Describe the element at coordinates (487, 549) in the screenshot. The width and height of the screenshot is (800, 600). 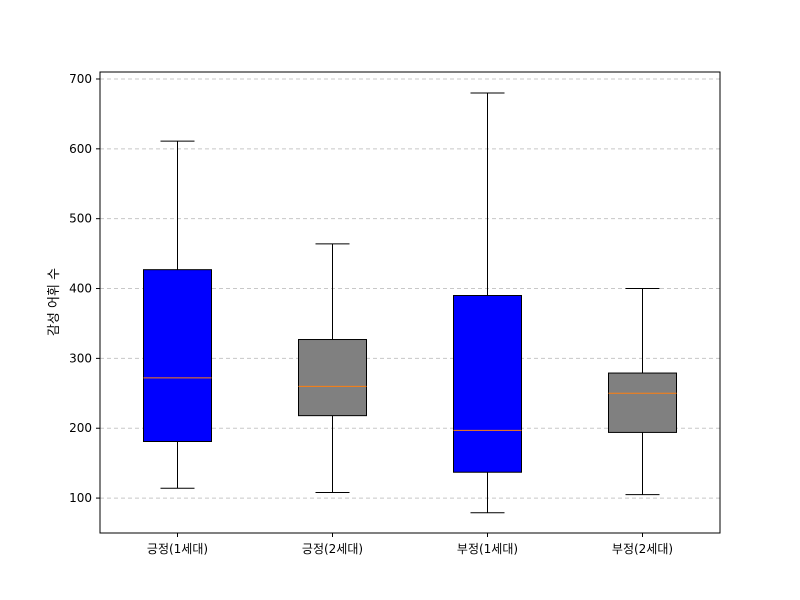
I see `x-tick-label: 부정(1세대)` at that location.